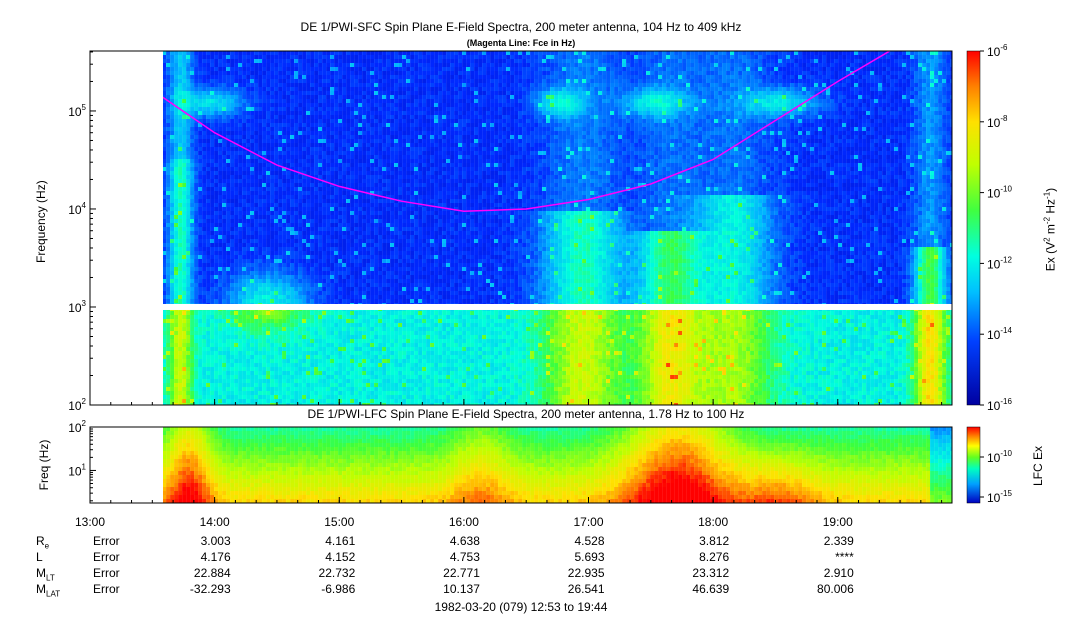 Image resolution: width=1083 pixels, height=620 pixels. What do you see at coordinates (973, 465) in the screenshot?
I see `lfc-colorbar` at bounding box center [973, 465].